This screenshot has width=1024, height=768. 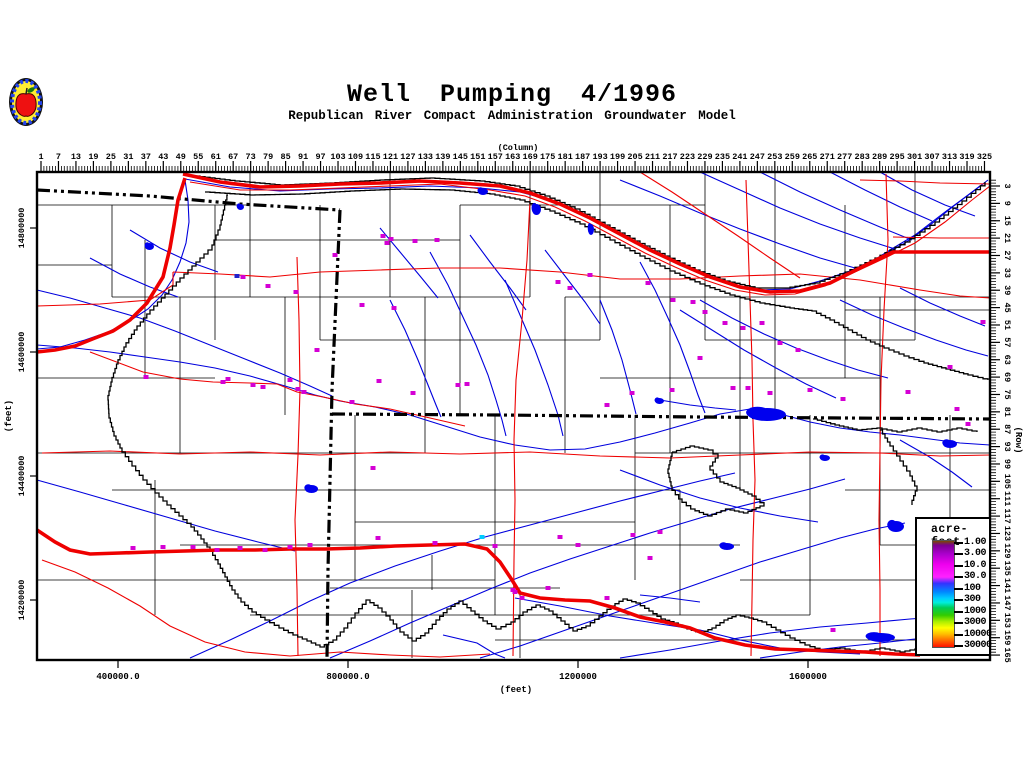 What do you see at coordinates (704, 157) in the screenshot?
I see `svg-text: 229` at bounding box center [704, 157].